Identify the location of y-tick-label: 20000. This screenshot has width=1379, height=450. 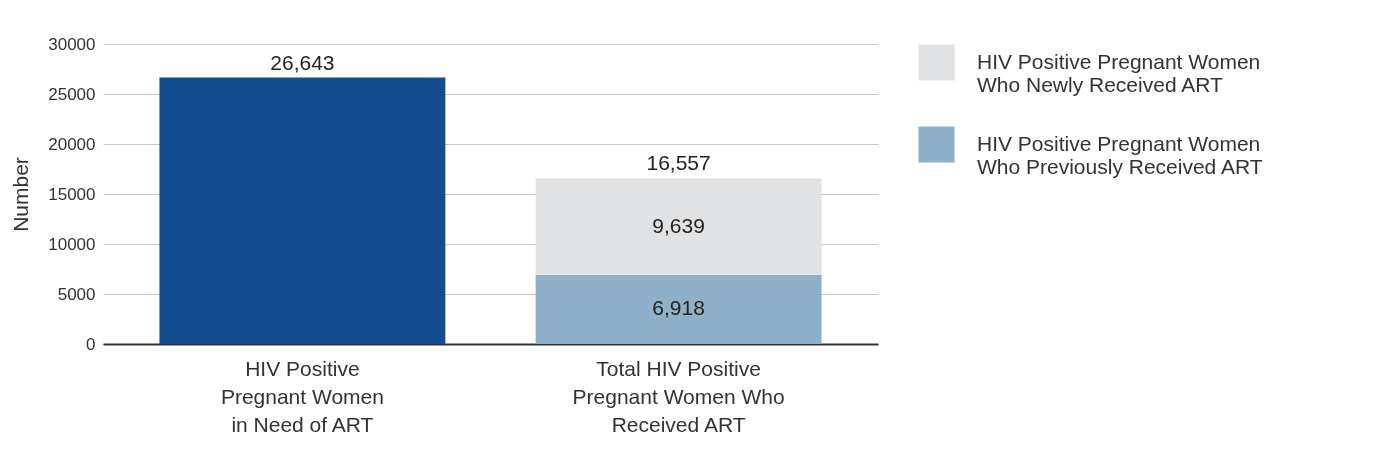
(72, 144).